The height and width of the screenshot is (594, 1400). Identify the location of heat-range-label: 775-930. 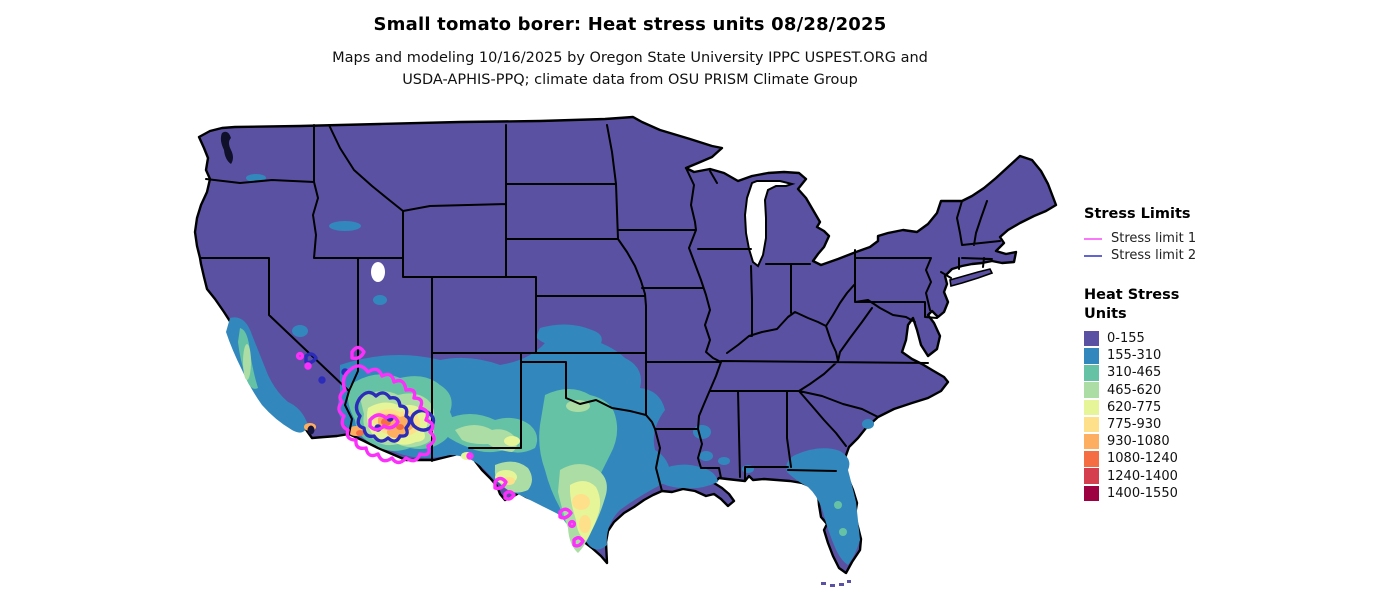
(1134, 425).